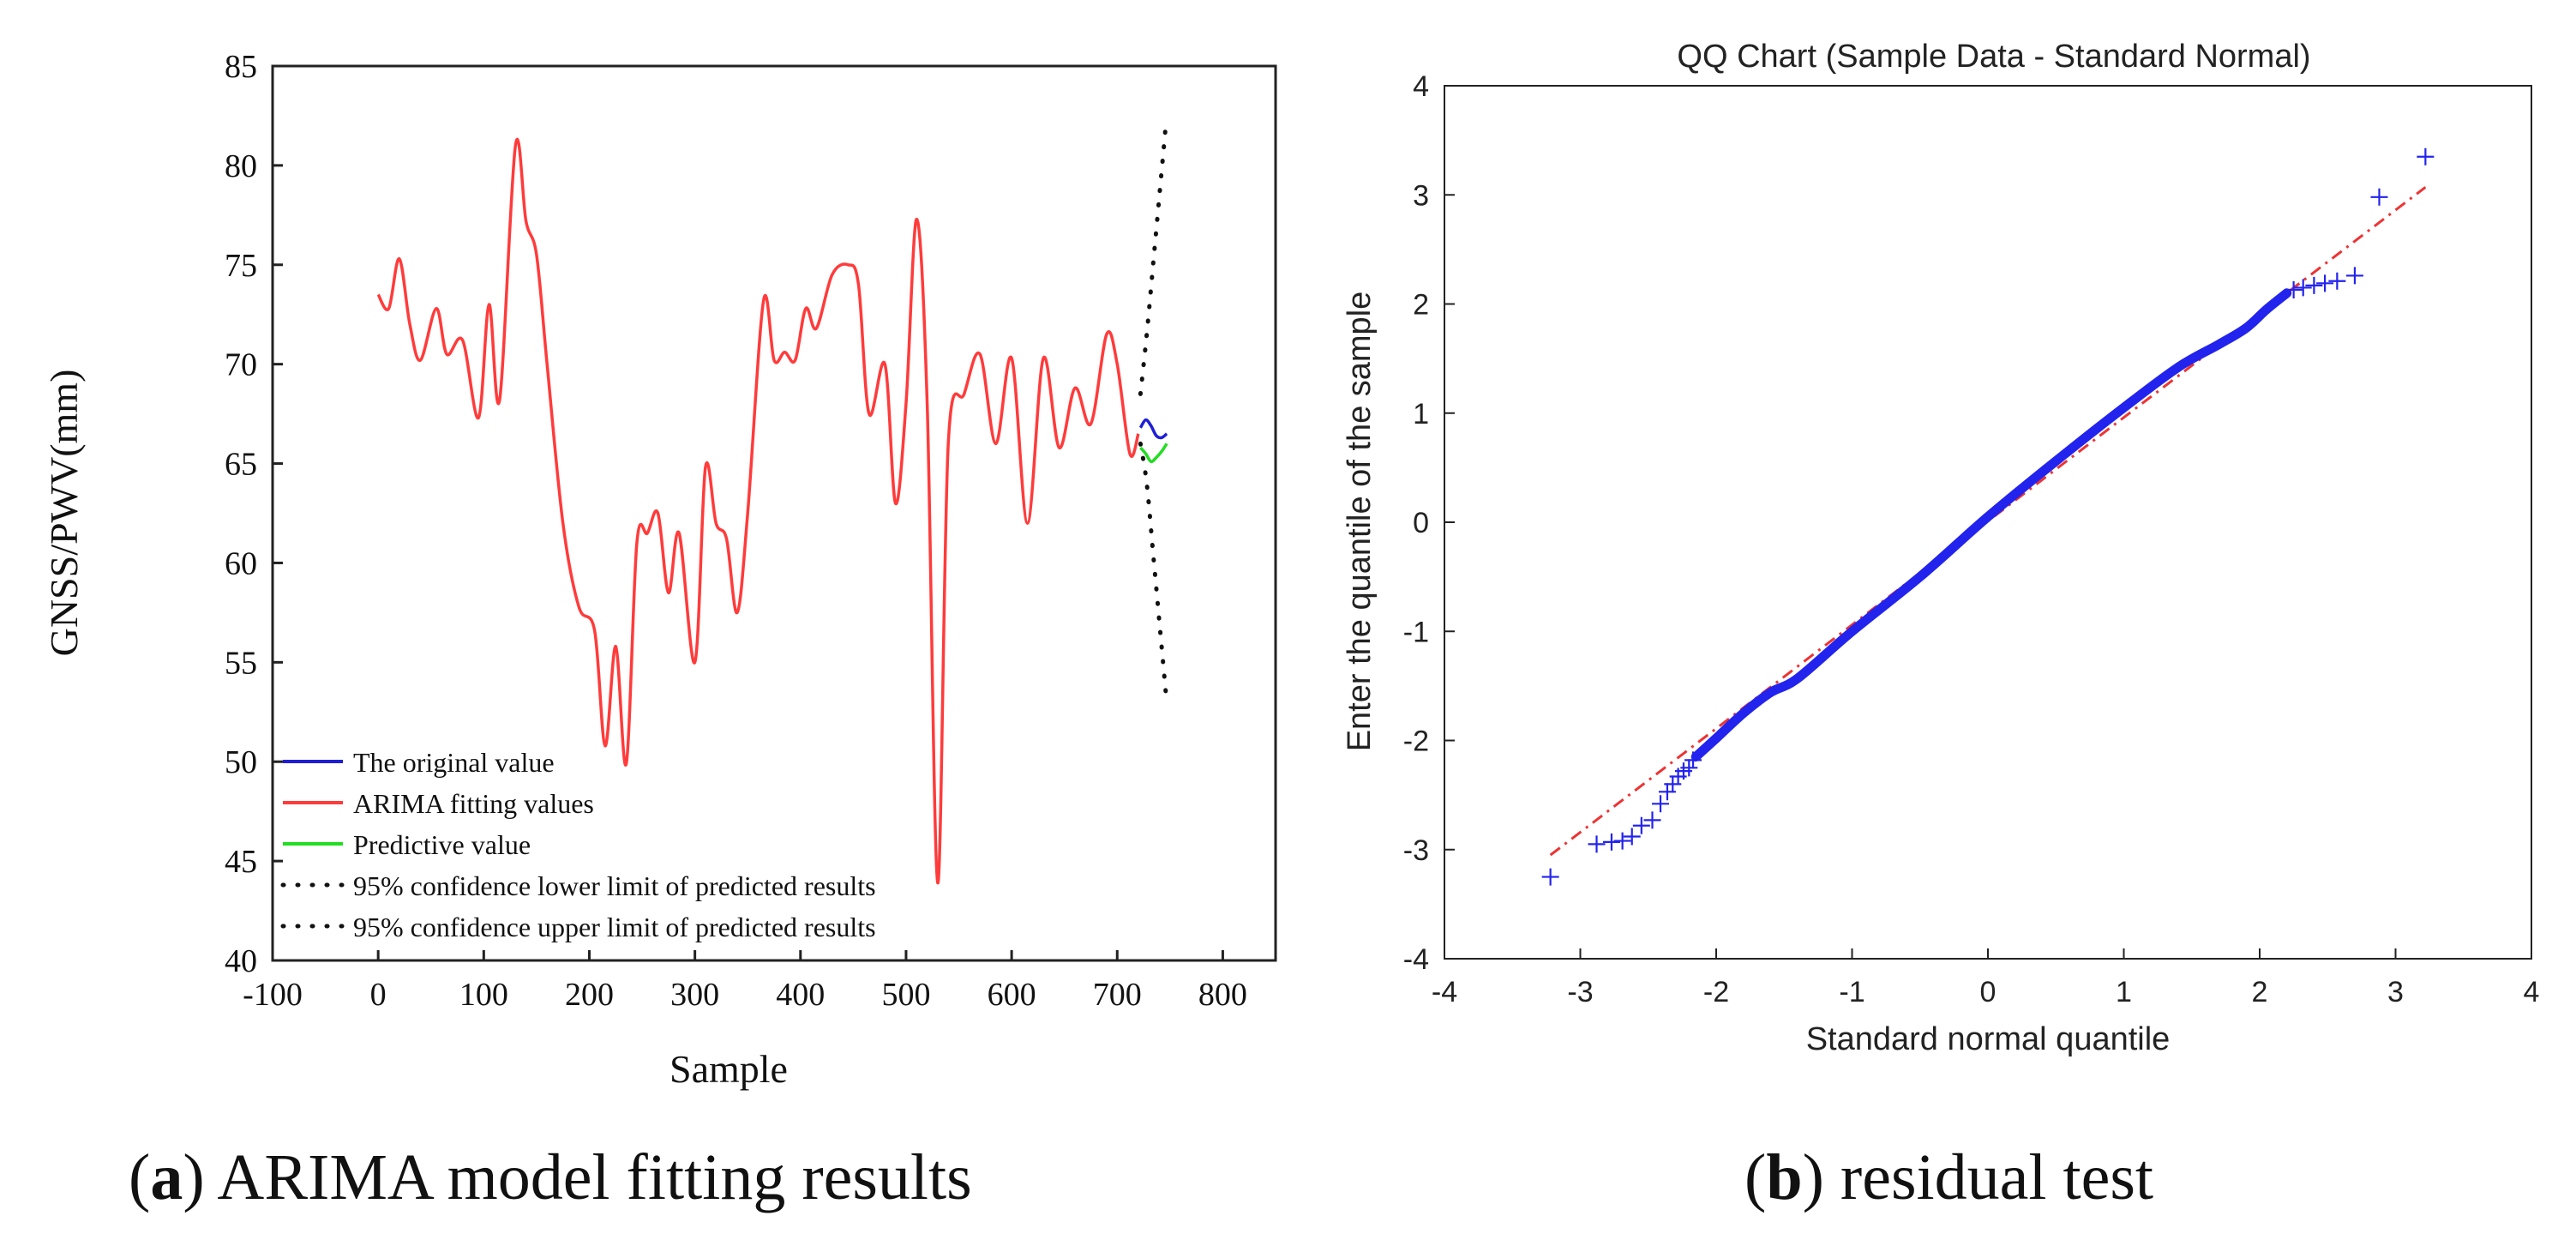 The image size is (2576, 1240). What do you see at coordinates (1153, 568) in the screenshot?
I see `arima-lower-limit-line` at bounding box center [1153, 568].